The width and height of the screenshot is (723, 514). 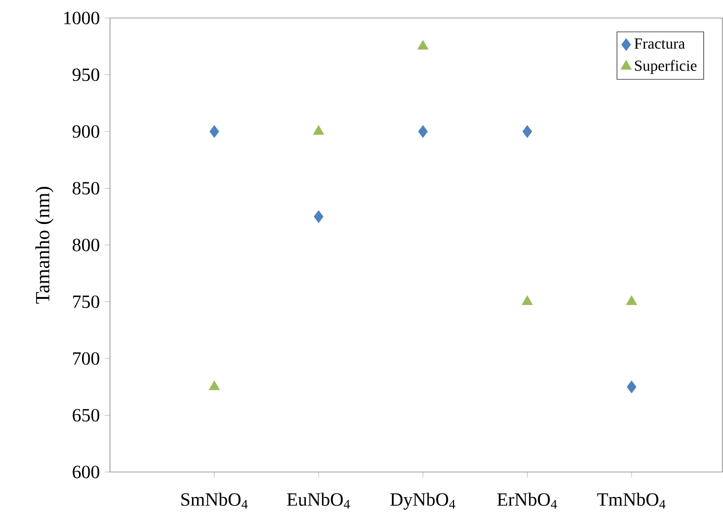 I want to click on y-axis-title: Tamanho (nm), so click(x=44, y=245).